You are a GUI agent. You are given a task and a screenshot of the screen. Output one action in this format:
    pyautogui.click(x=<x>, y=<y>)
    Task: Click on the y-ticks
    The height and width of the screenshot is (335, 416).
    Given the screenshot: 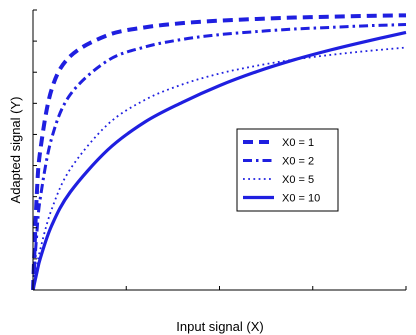 What is the action you would take?
    pyautogui.click(x=35, y=150)
    